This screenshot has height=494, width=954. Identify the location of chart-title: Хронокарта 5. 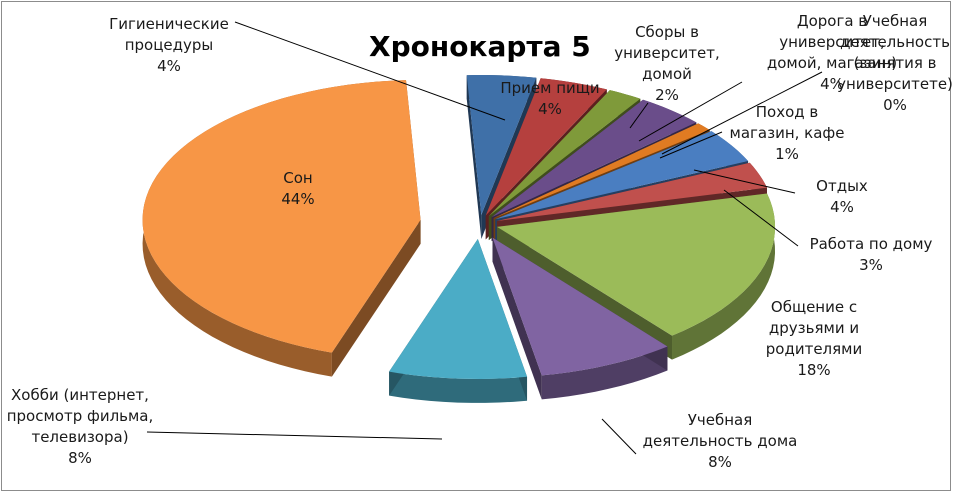
(480, 46).